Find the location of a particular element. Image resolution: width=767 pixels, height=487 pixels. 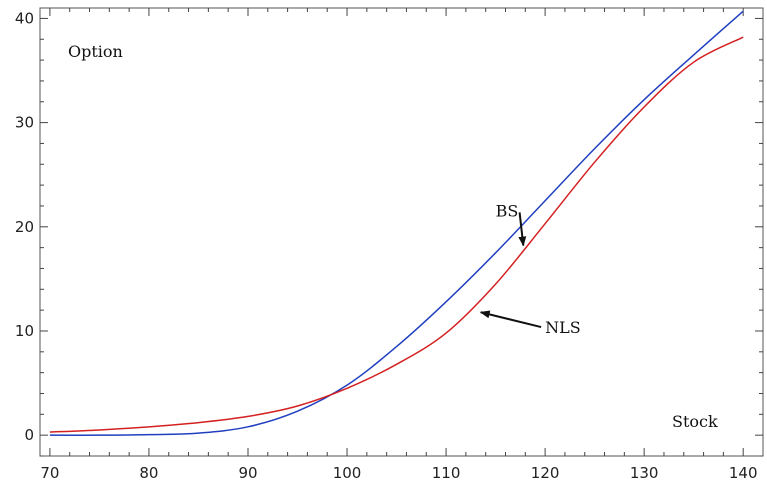

annotation-bs-arrow is located at coordinates (522, 229).